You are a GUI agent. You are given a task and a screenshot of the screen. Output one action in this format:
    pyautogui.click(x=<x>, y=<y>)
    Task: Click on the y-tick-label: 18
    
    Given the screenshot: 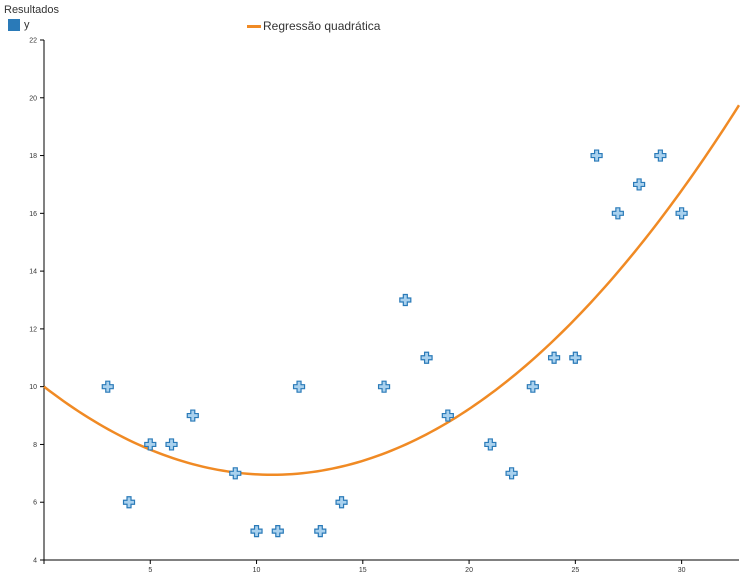 What is the action you would take?
    pyautogui.click(x=33, y=156)
    